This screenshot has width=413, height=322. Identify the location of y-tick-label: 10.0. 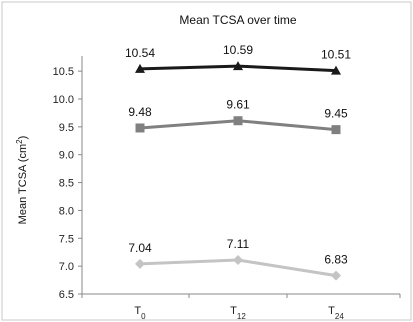
(63, 100).